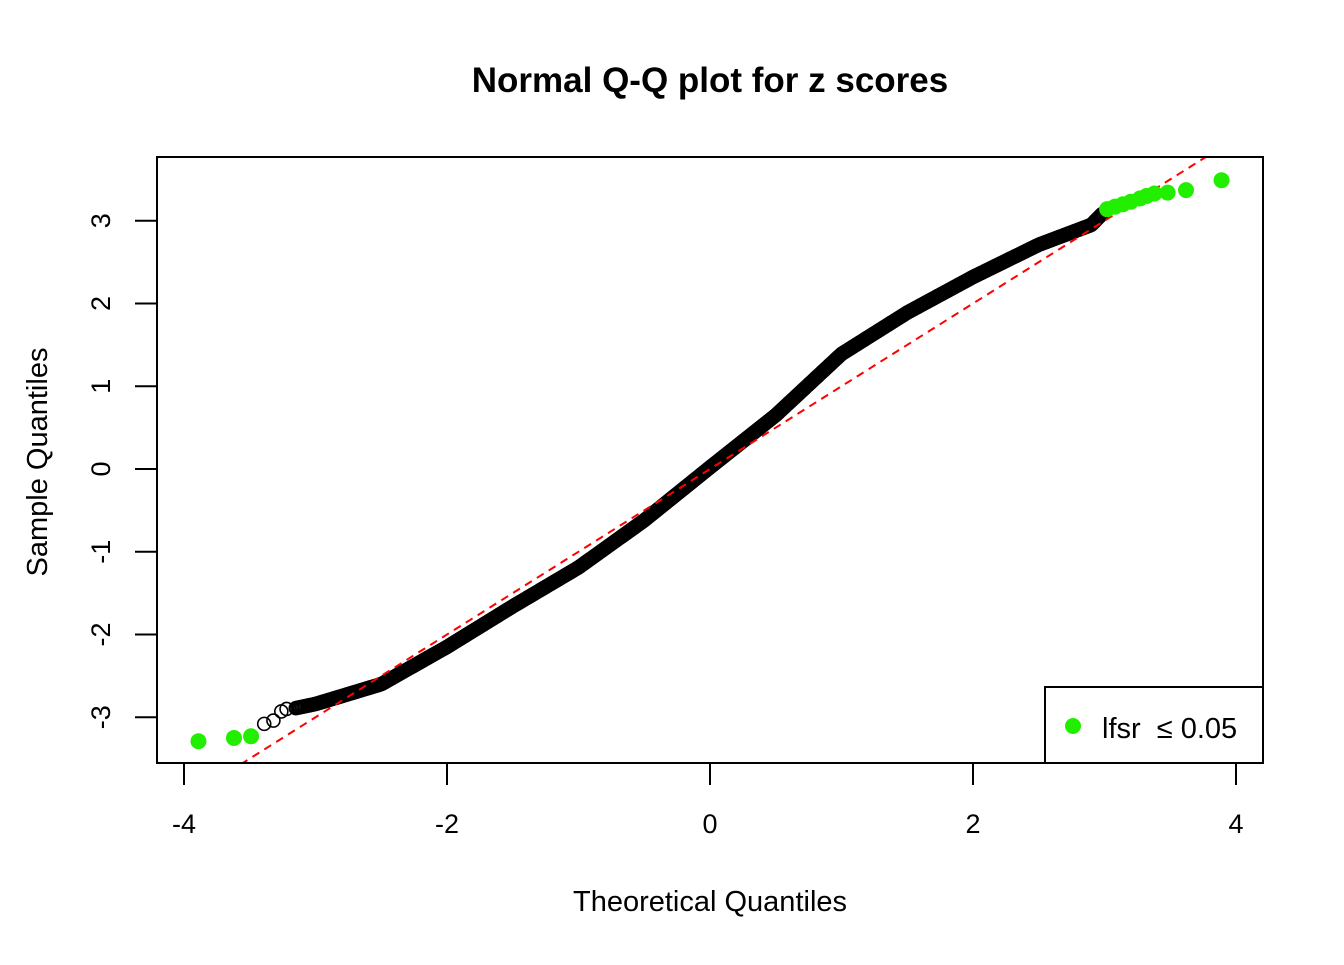  Describe the element at coordinates (101, 303) in the screenshot. I see `y-tick-label: 2` at that location.